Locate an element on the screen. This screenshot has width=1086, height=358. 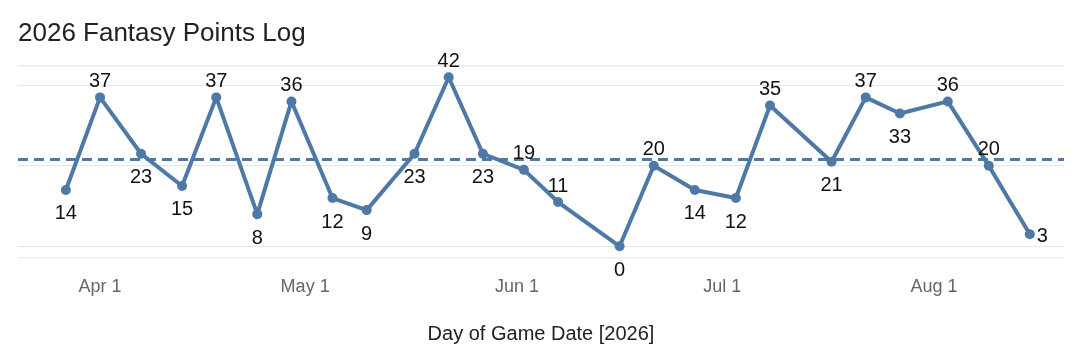
data-label: 9 is located at coordinates (367, 232).